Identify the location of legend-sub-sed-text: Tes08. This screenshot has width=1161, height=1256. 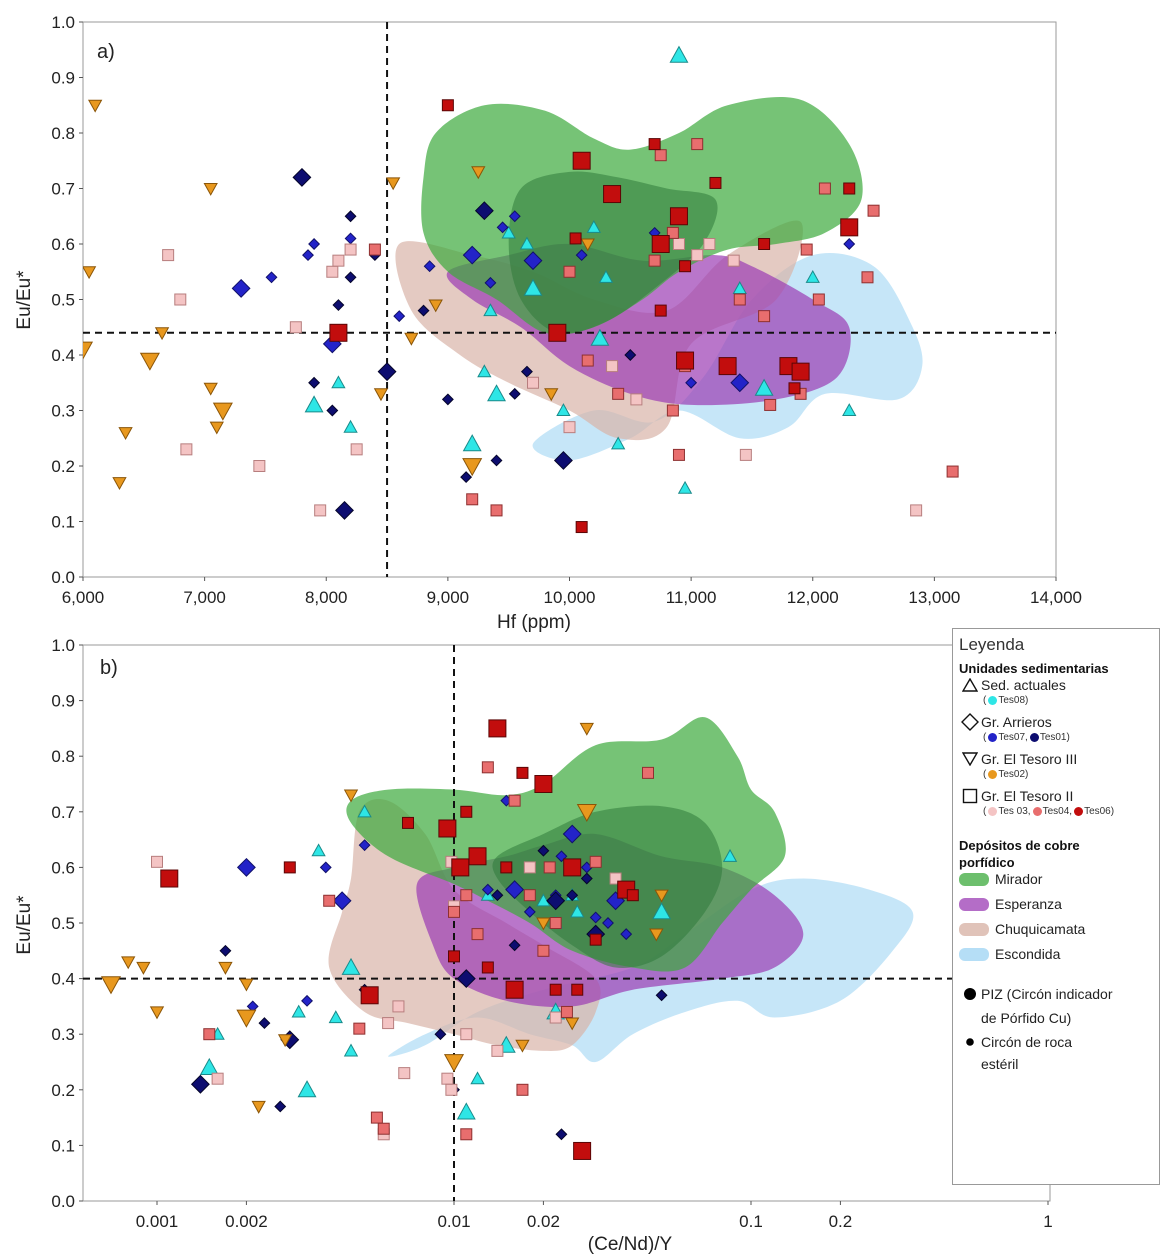
(1012, 700).